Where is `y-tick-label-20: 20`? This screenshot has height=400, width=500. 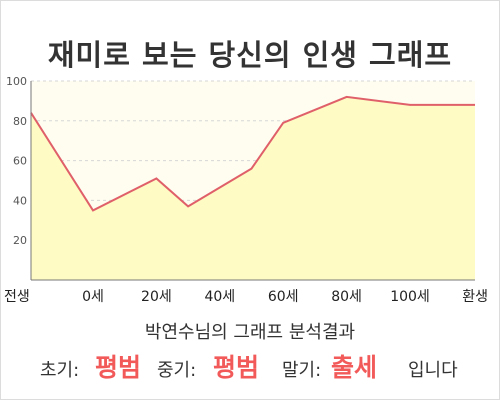
y-tick-label-20: 20 is located at coordinates (20, 240).